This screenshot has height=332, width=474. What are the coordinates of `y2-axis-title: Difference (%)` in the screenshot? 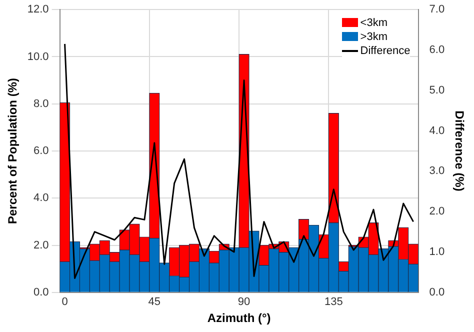 It's located at (459, 151).